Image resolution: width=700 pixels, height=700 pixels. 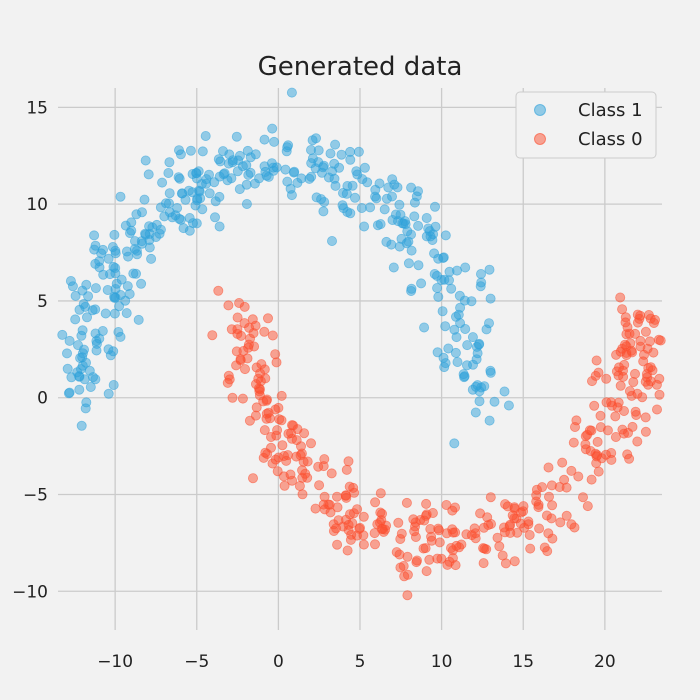 I want to click on x-tick-label: 5, so click(x=360, y=662).